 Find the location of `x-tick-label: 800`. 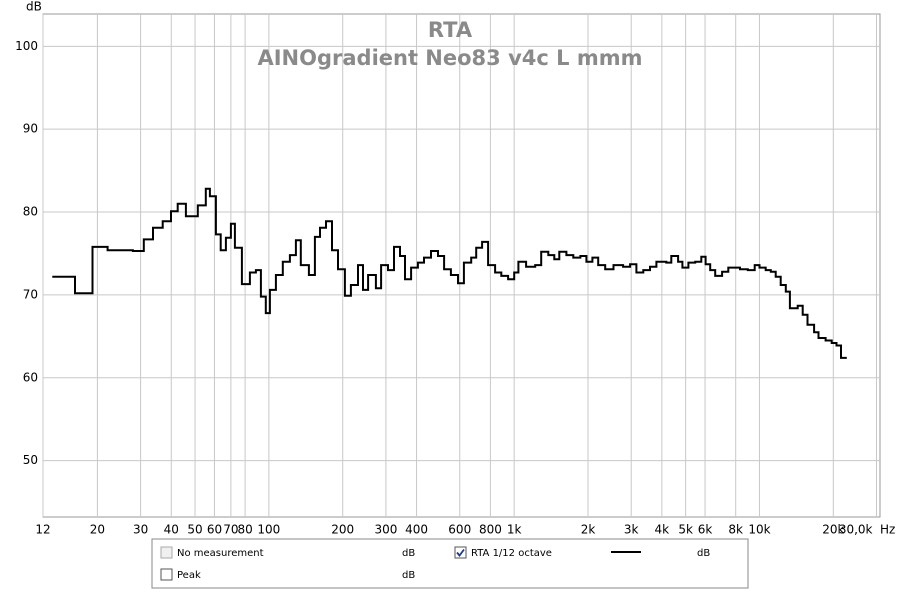

x-tick-label: 800 is located at coordinates (490, 530).